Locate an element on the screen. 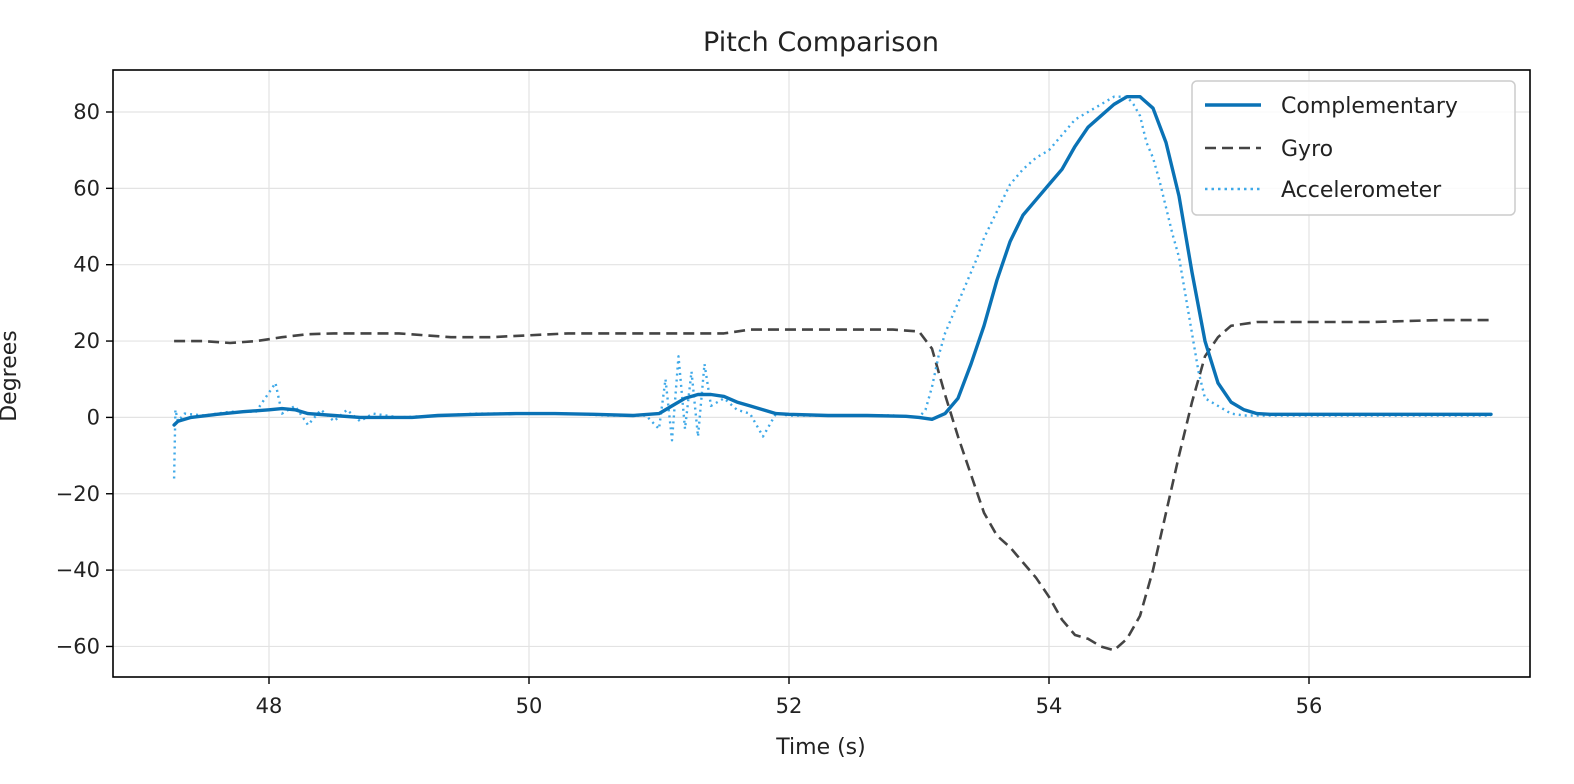 Image resolution: width=1574 pixels, height=784 pixels. y-tick-label: 20 is located at coordinates (86, 341).